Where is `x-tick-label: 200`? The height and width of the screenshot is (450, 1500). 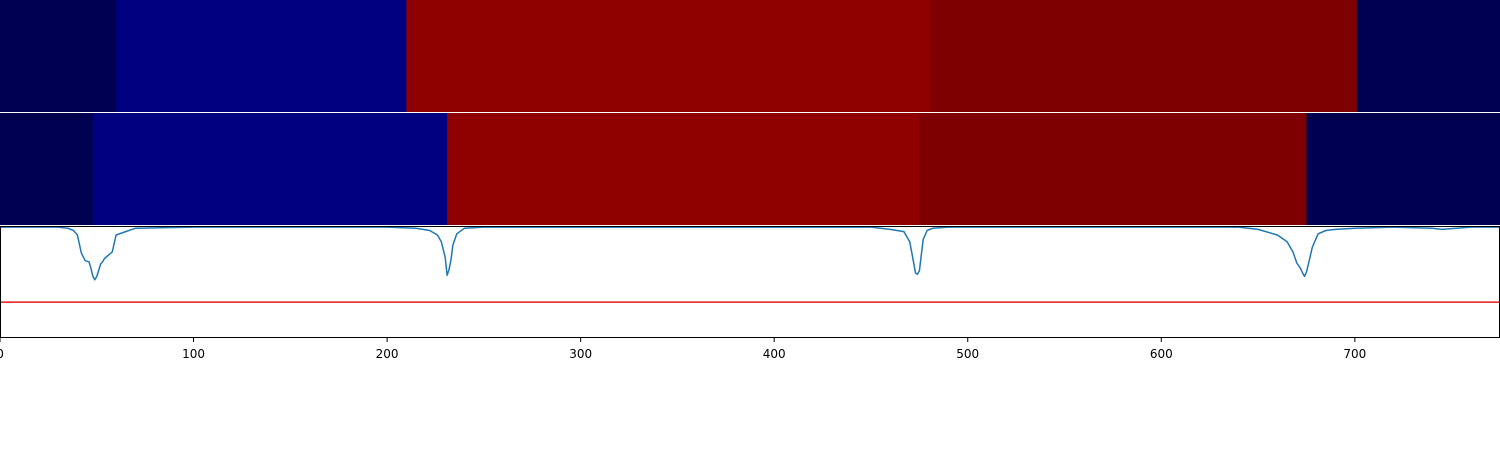 x-tick-label: 200 is located at coordinates (387, 354).